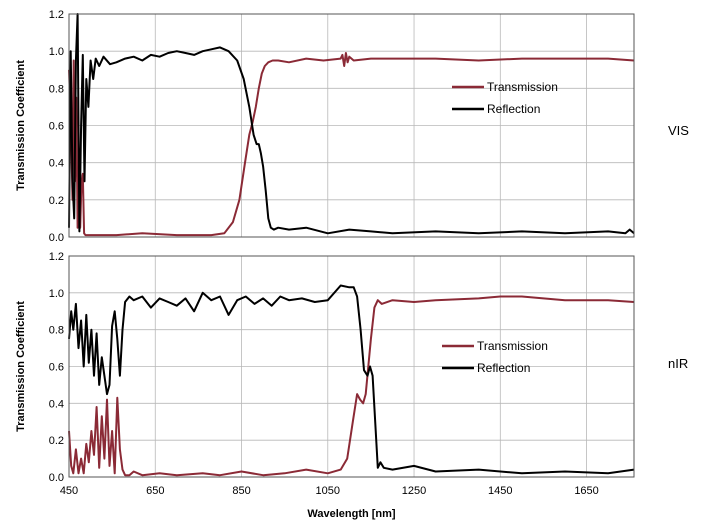 Image resolution: width=712 pixels, height=528 pixels. I want to click on x-tick-label: 1650, so click(586, 491).